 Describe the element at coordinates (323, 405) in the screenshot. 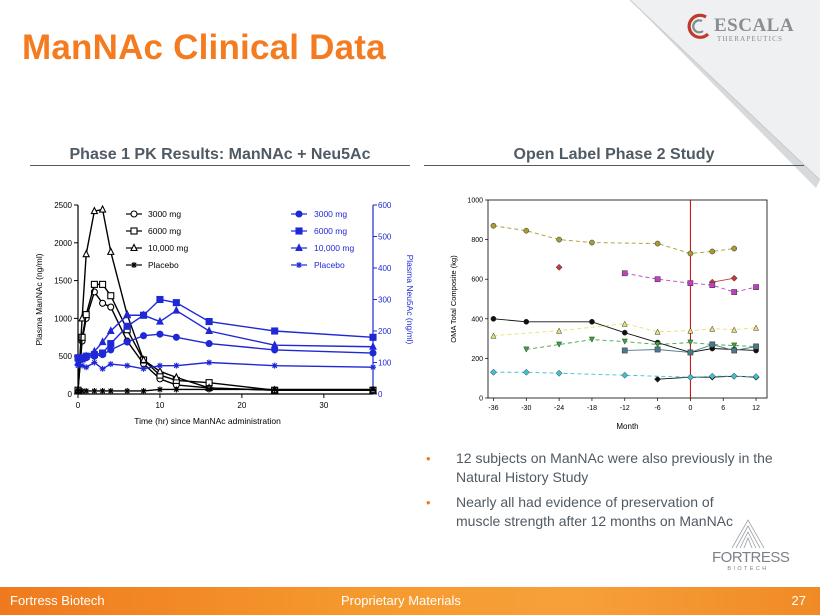

I see `pk-x-tick-label: 30` at that location.